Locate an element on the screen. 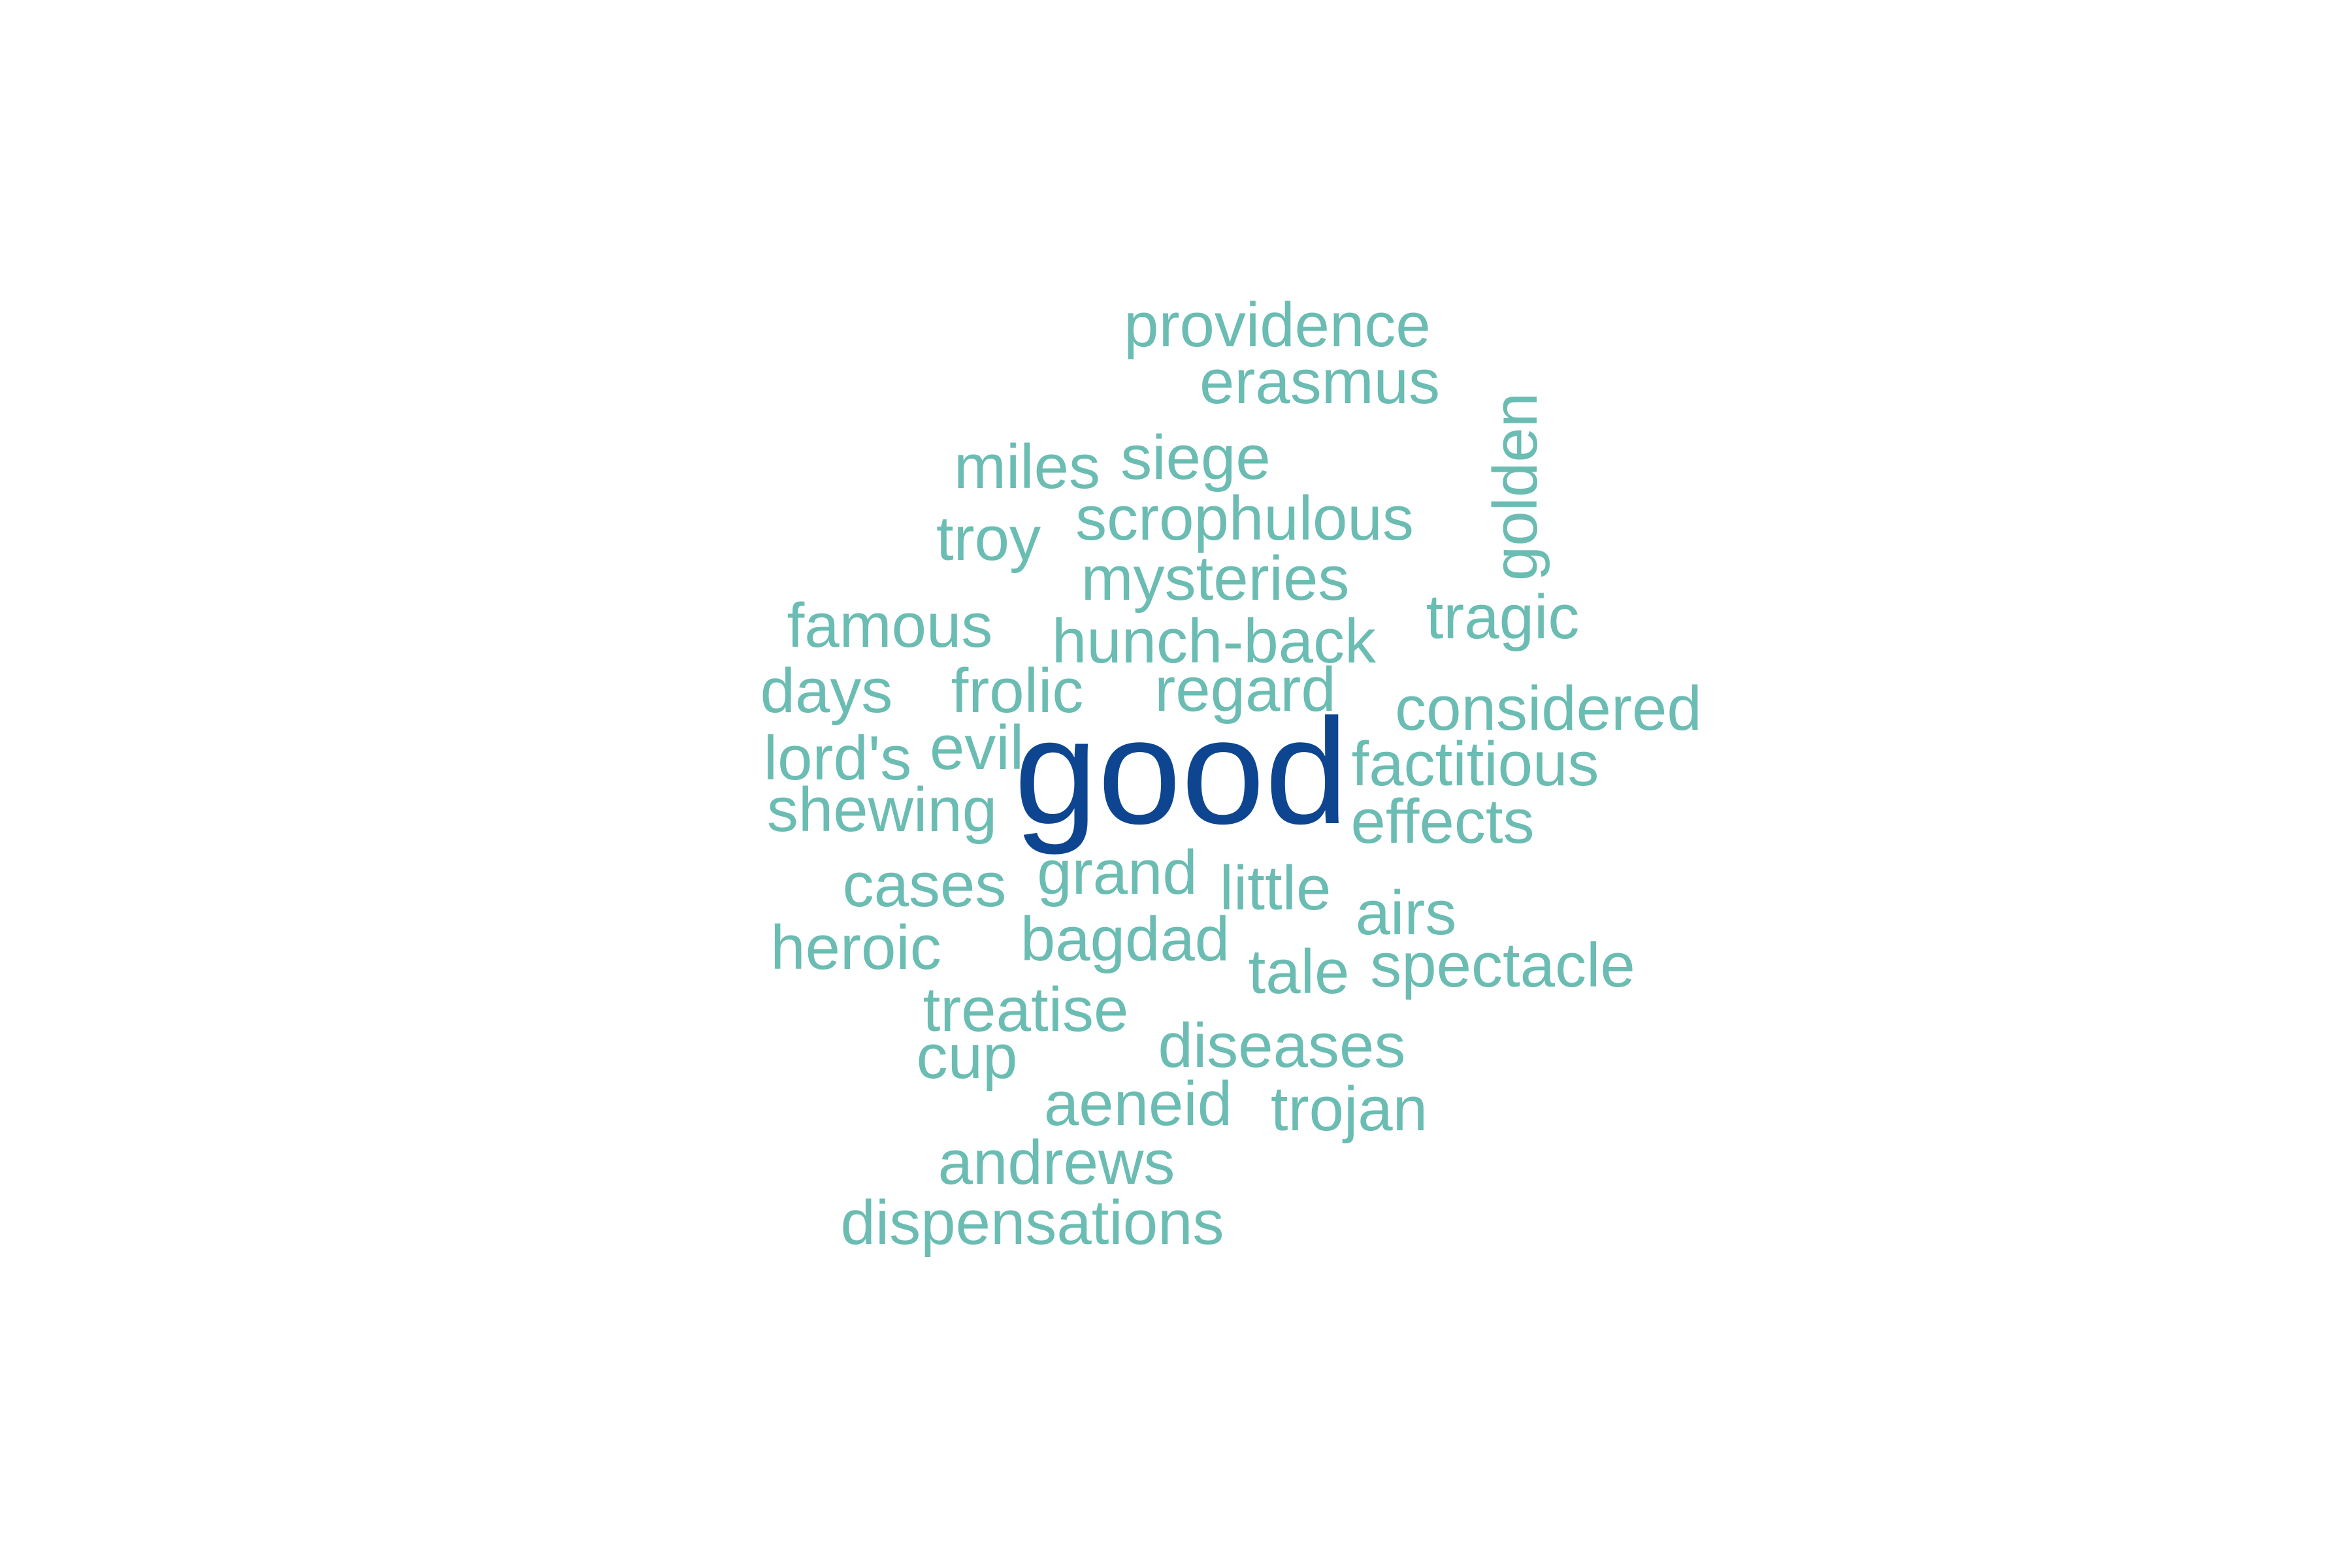 The width and height of the screenshot is (2352, 1568). word-miles: miles is located at coordinates (1027, 467).